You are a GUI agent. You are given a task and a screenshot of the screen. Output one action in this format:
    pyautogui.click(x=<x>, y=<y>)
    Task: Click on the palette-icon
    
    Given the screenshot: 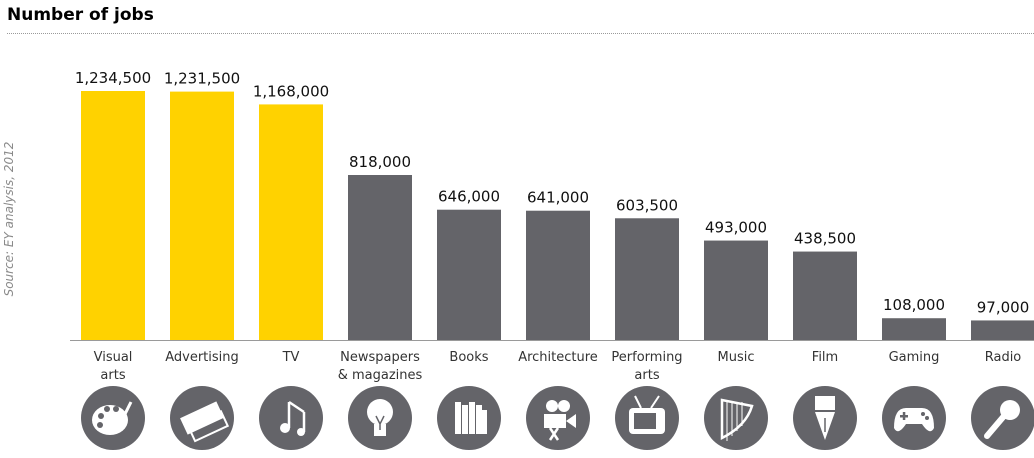 What is the action you would take?
    pyautogui.click(x=113, y=418)
    